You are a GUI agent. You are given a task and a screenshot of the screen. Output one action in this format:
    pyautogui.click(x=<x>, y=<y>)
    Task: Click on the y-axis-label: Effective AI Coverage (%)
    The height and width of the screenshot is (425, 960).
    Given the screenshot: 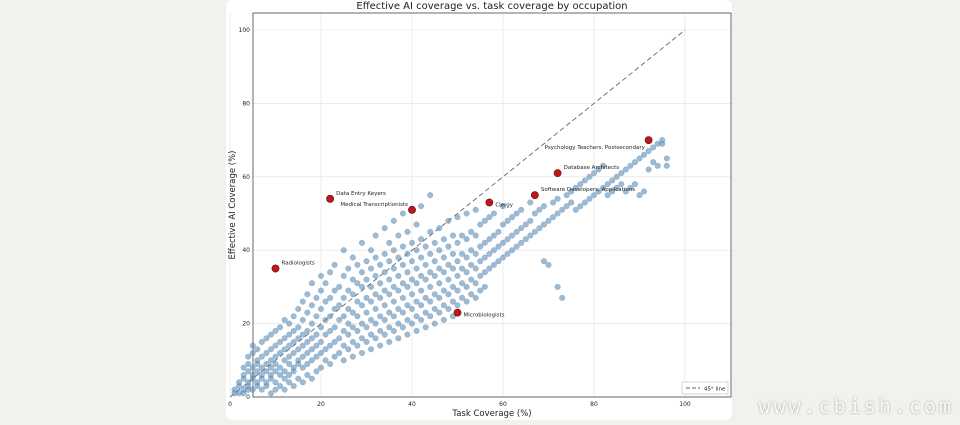 What is the action you would take?
    pyautogui.click(x=233, y=205)
    